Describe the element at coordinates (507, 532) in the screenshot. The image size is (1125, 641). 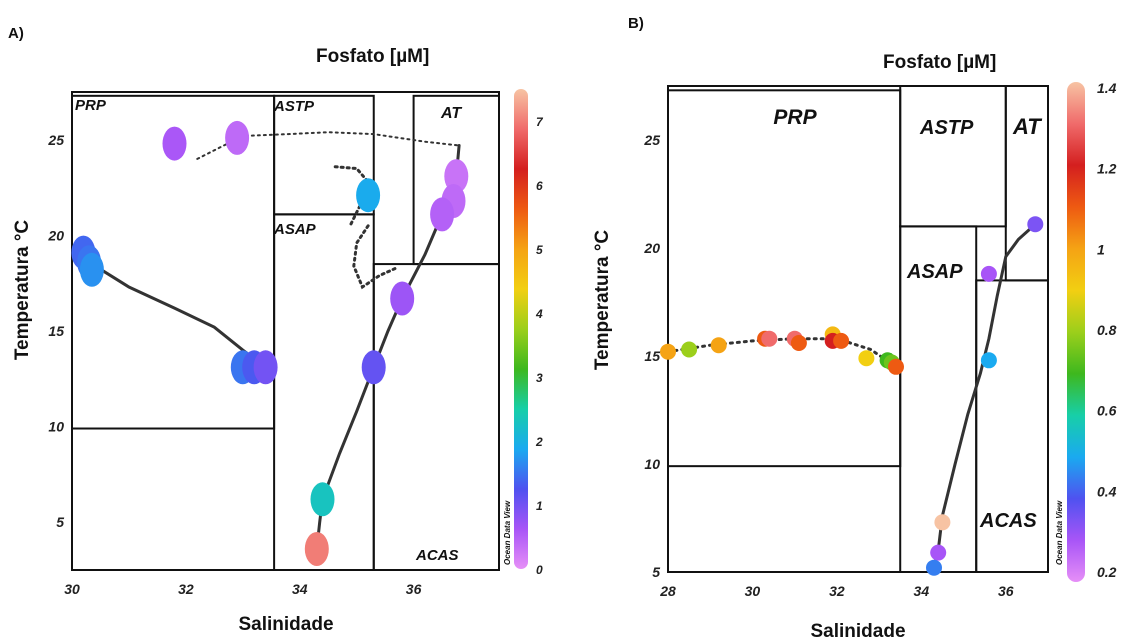
I see `panel-a-odv-label: Ocean Data View` at that location.